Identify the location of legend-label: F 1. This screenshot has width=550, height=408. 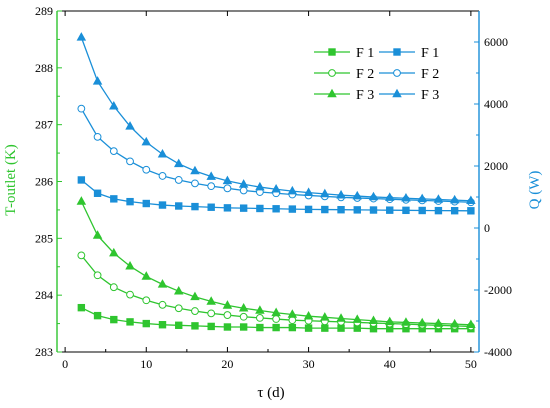
(430, 53).